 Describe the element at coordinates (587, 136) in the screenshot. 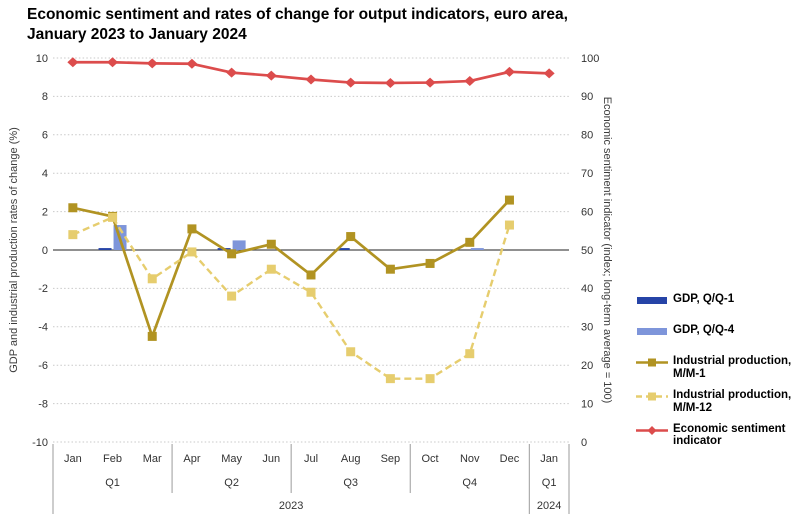

I see `right-axis-tick: 80` at that location.